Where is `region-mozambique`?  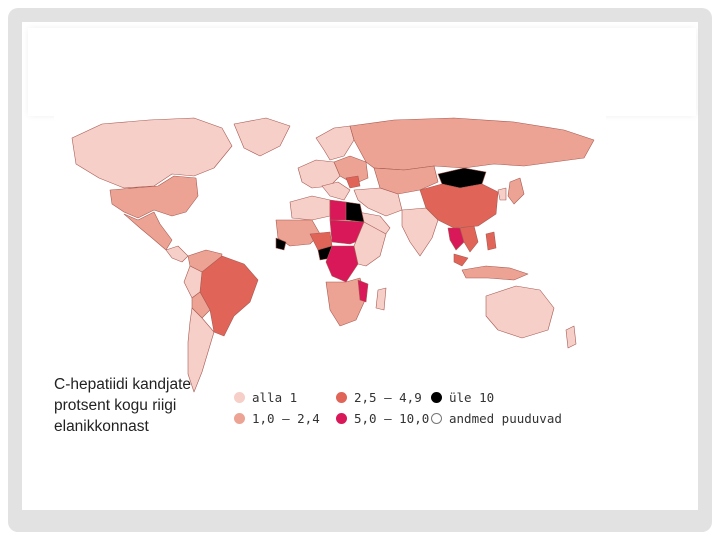
region-mozambique is located at coordinates (363, 291).